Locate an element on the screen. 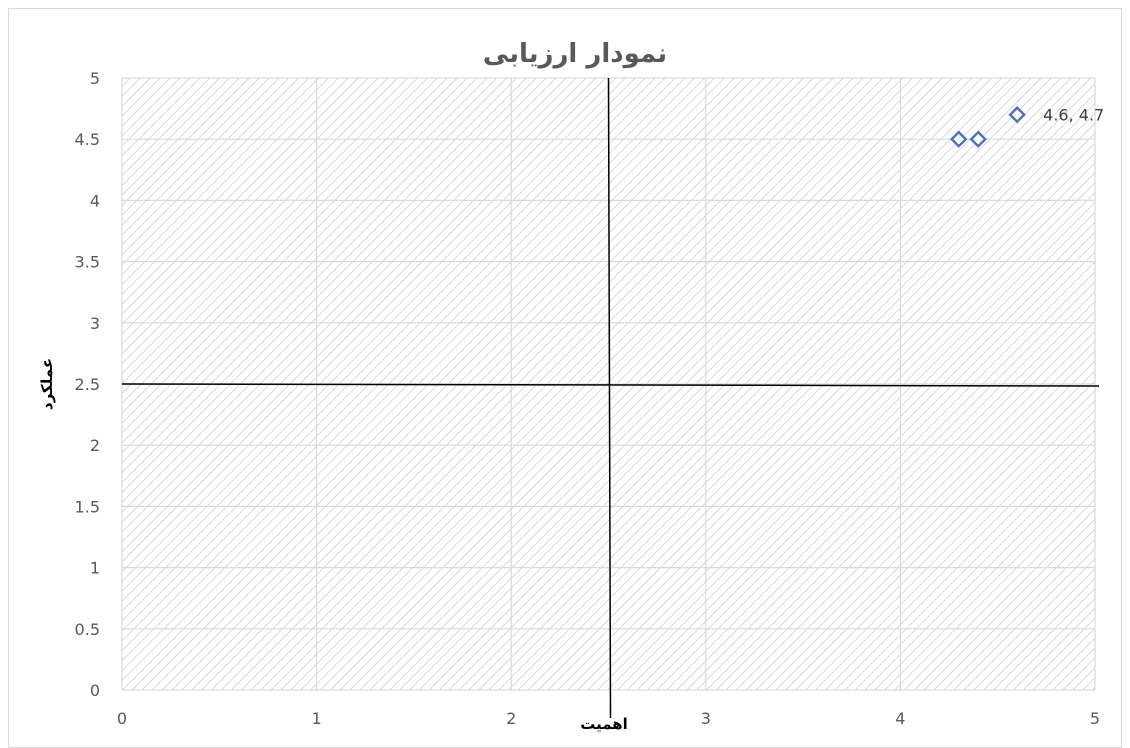  y-tick-label: 2.5 is located at coordinates (87, 384).